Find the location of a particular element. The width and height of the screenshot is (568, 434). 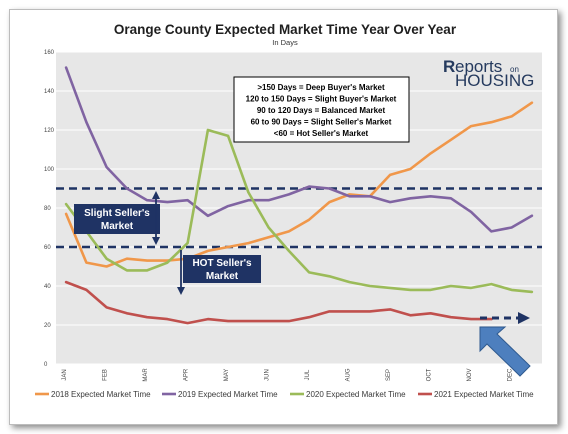

hot-seller-box is located at coordinates (222, 269).